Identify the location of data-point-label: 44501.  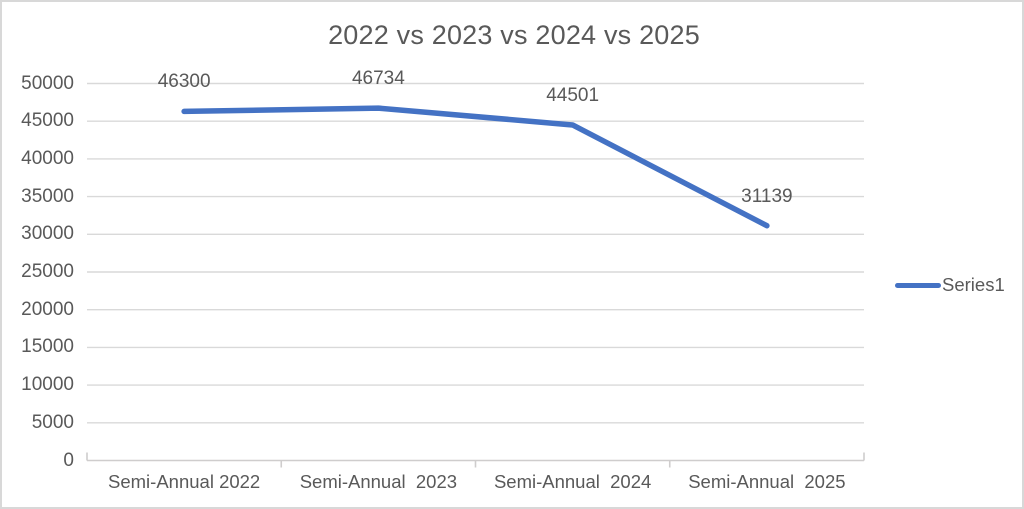
(573, 95).